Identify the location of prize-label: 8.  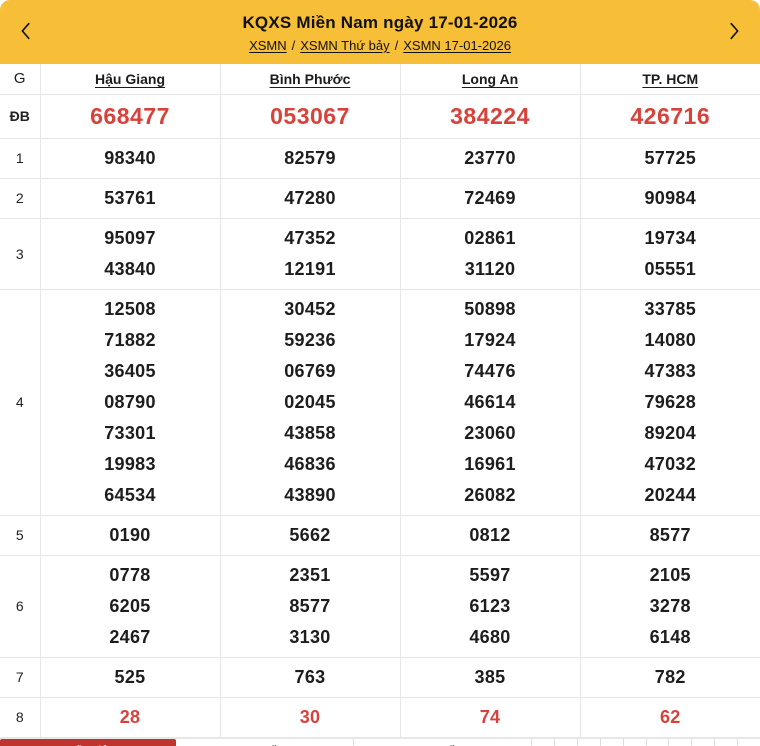
(20, 717).